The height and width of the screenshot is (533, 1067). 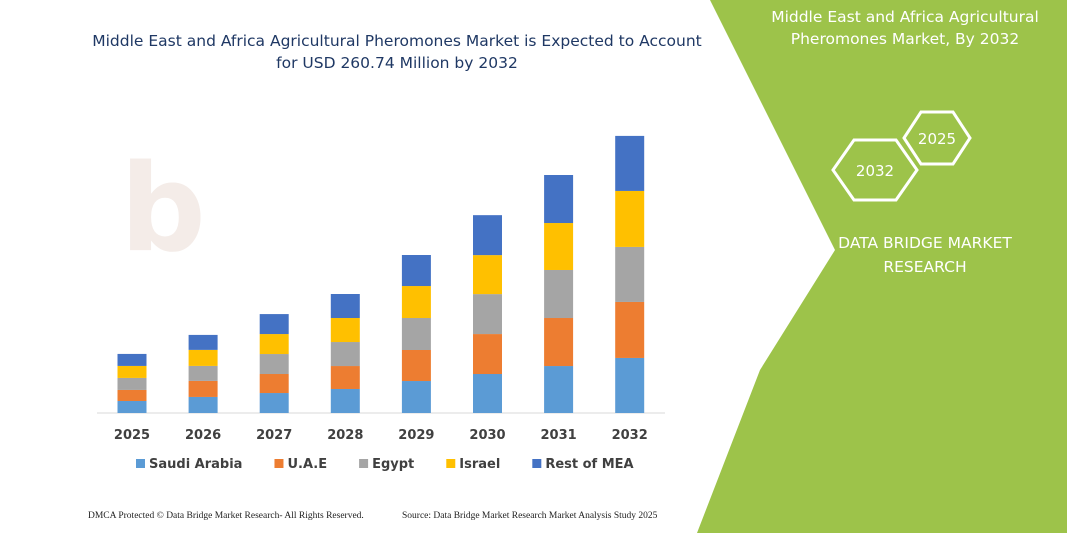 What do you see at coordinates (479, 464) in the screenshot?
I see `legend-label: Israel` at bounding box center [479, 464].